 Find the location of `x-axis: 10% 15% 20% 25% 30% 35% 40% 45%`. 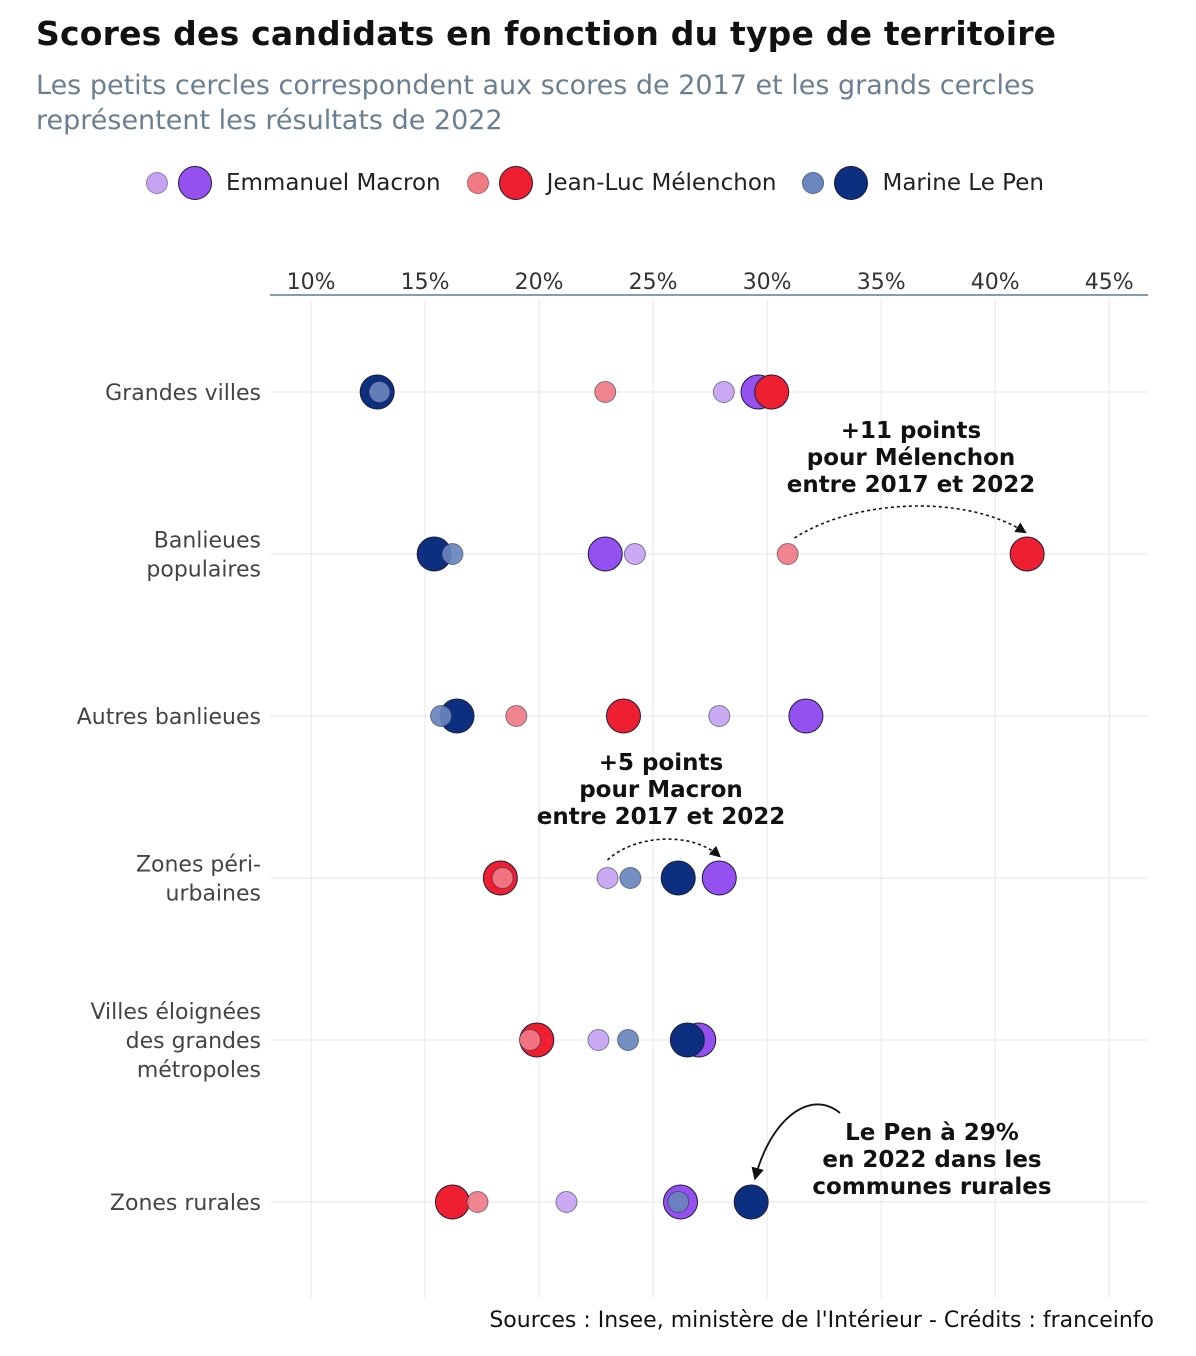

x-axis: 10% 15% 20% 25% 30% 35% 40% 45% is located at coordinates (709, 283).